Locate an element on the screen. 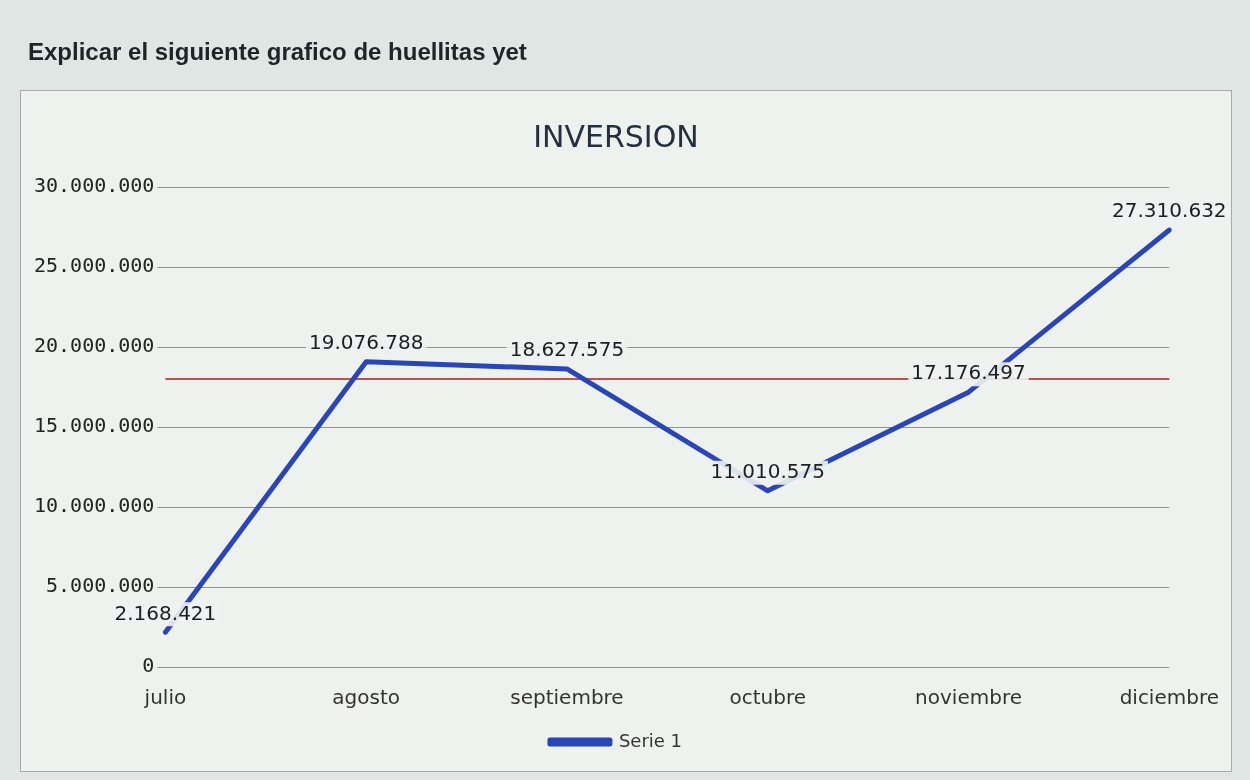 This screenshot has width=1250, height=780. y-tick-label: 0 is located at coordinates (148, 665).